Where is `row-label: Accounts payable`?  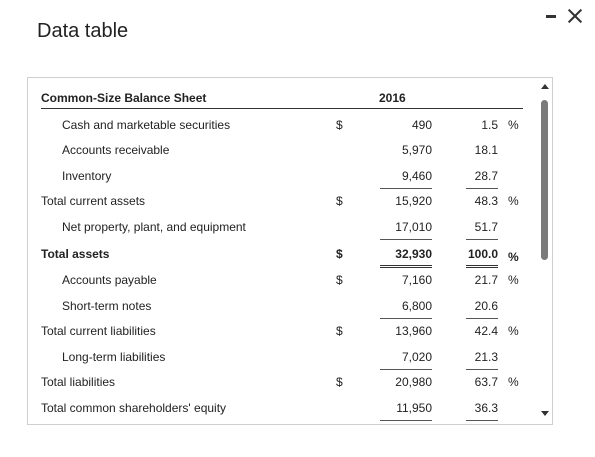 row-label: Accounts payable is located at coordinates (109, 280).